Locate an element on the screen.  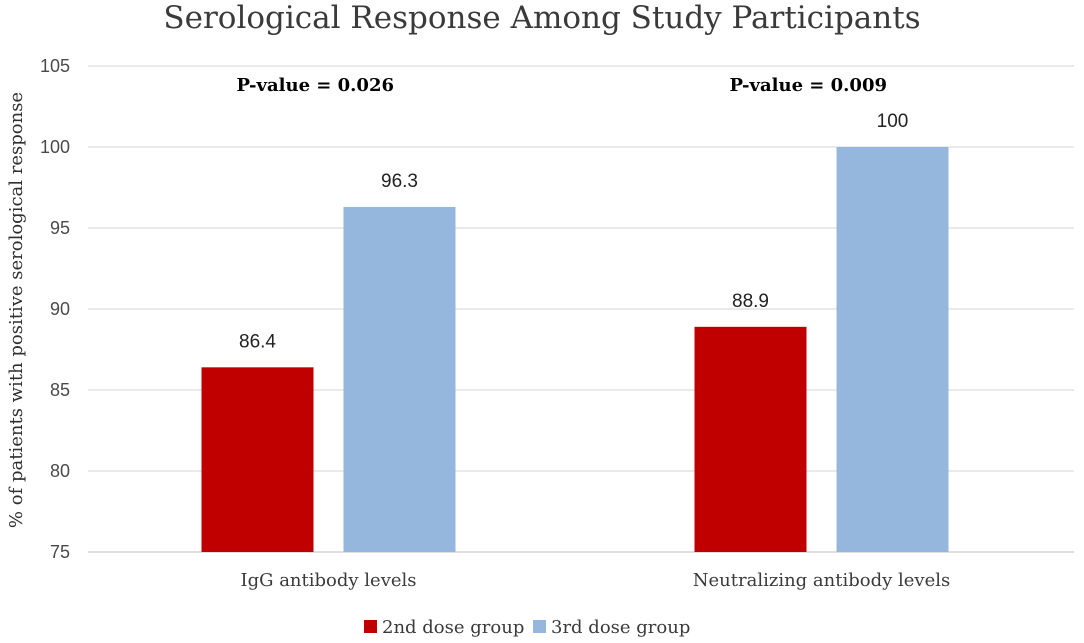
data-label: 100 is located at coordinates (893, 121).